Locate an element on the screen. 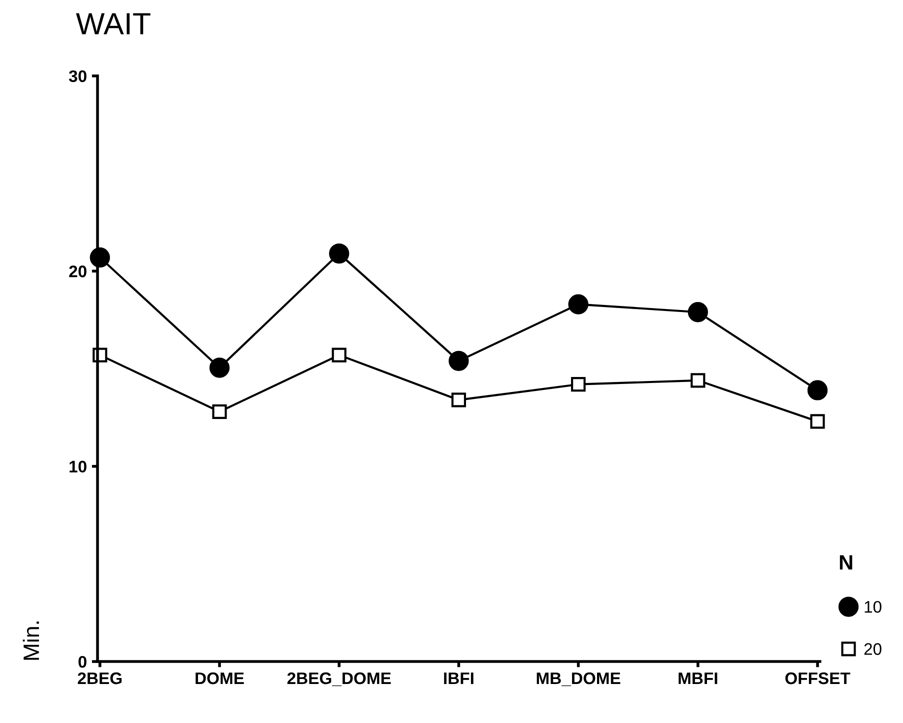 The height and width of the screenshot is (723, 903). y-tick-label: 0 is located at coordinates (82, 662).